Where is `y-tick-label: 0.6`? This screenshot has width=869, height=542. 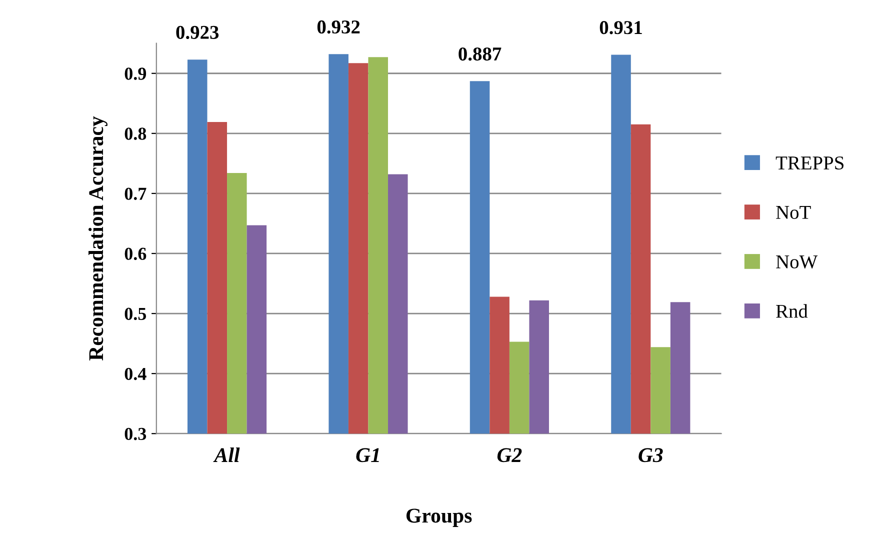
y-tick-label: 0.6 is located at coordinates (135, 254).